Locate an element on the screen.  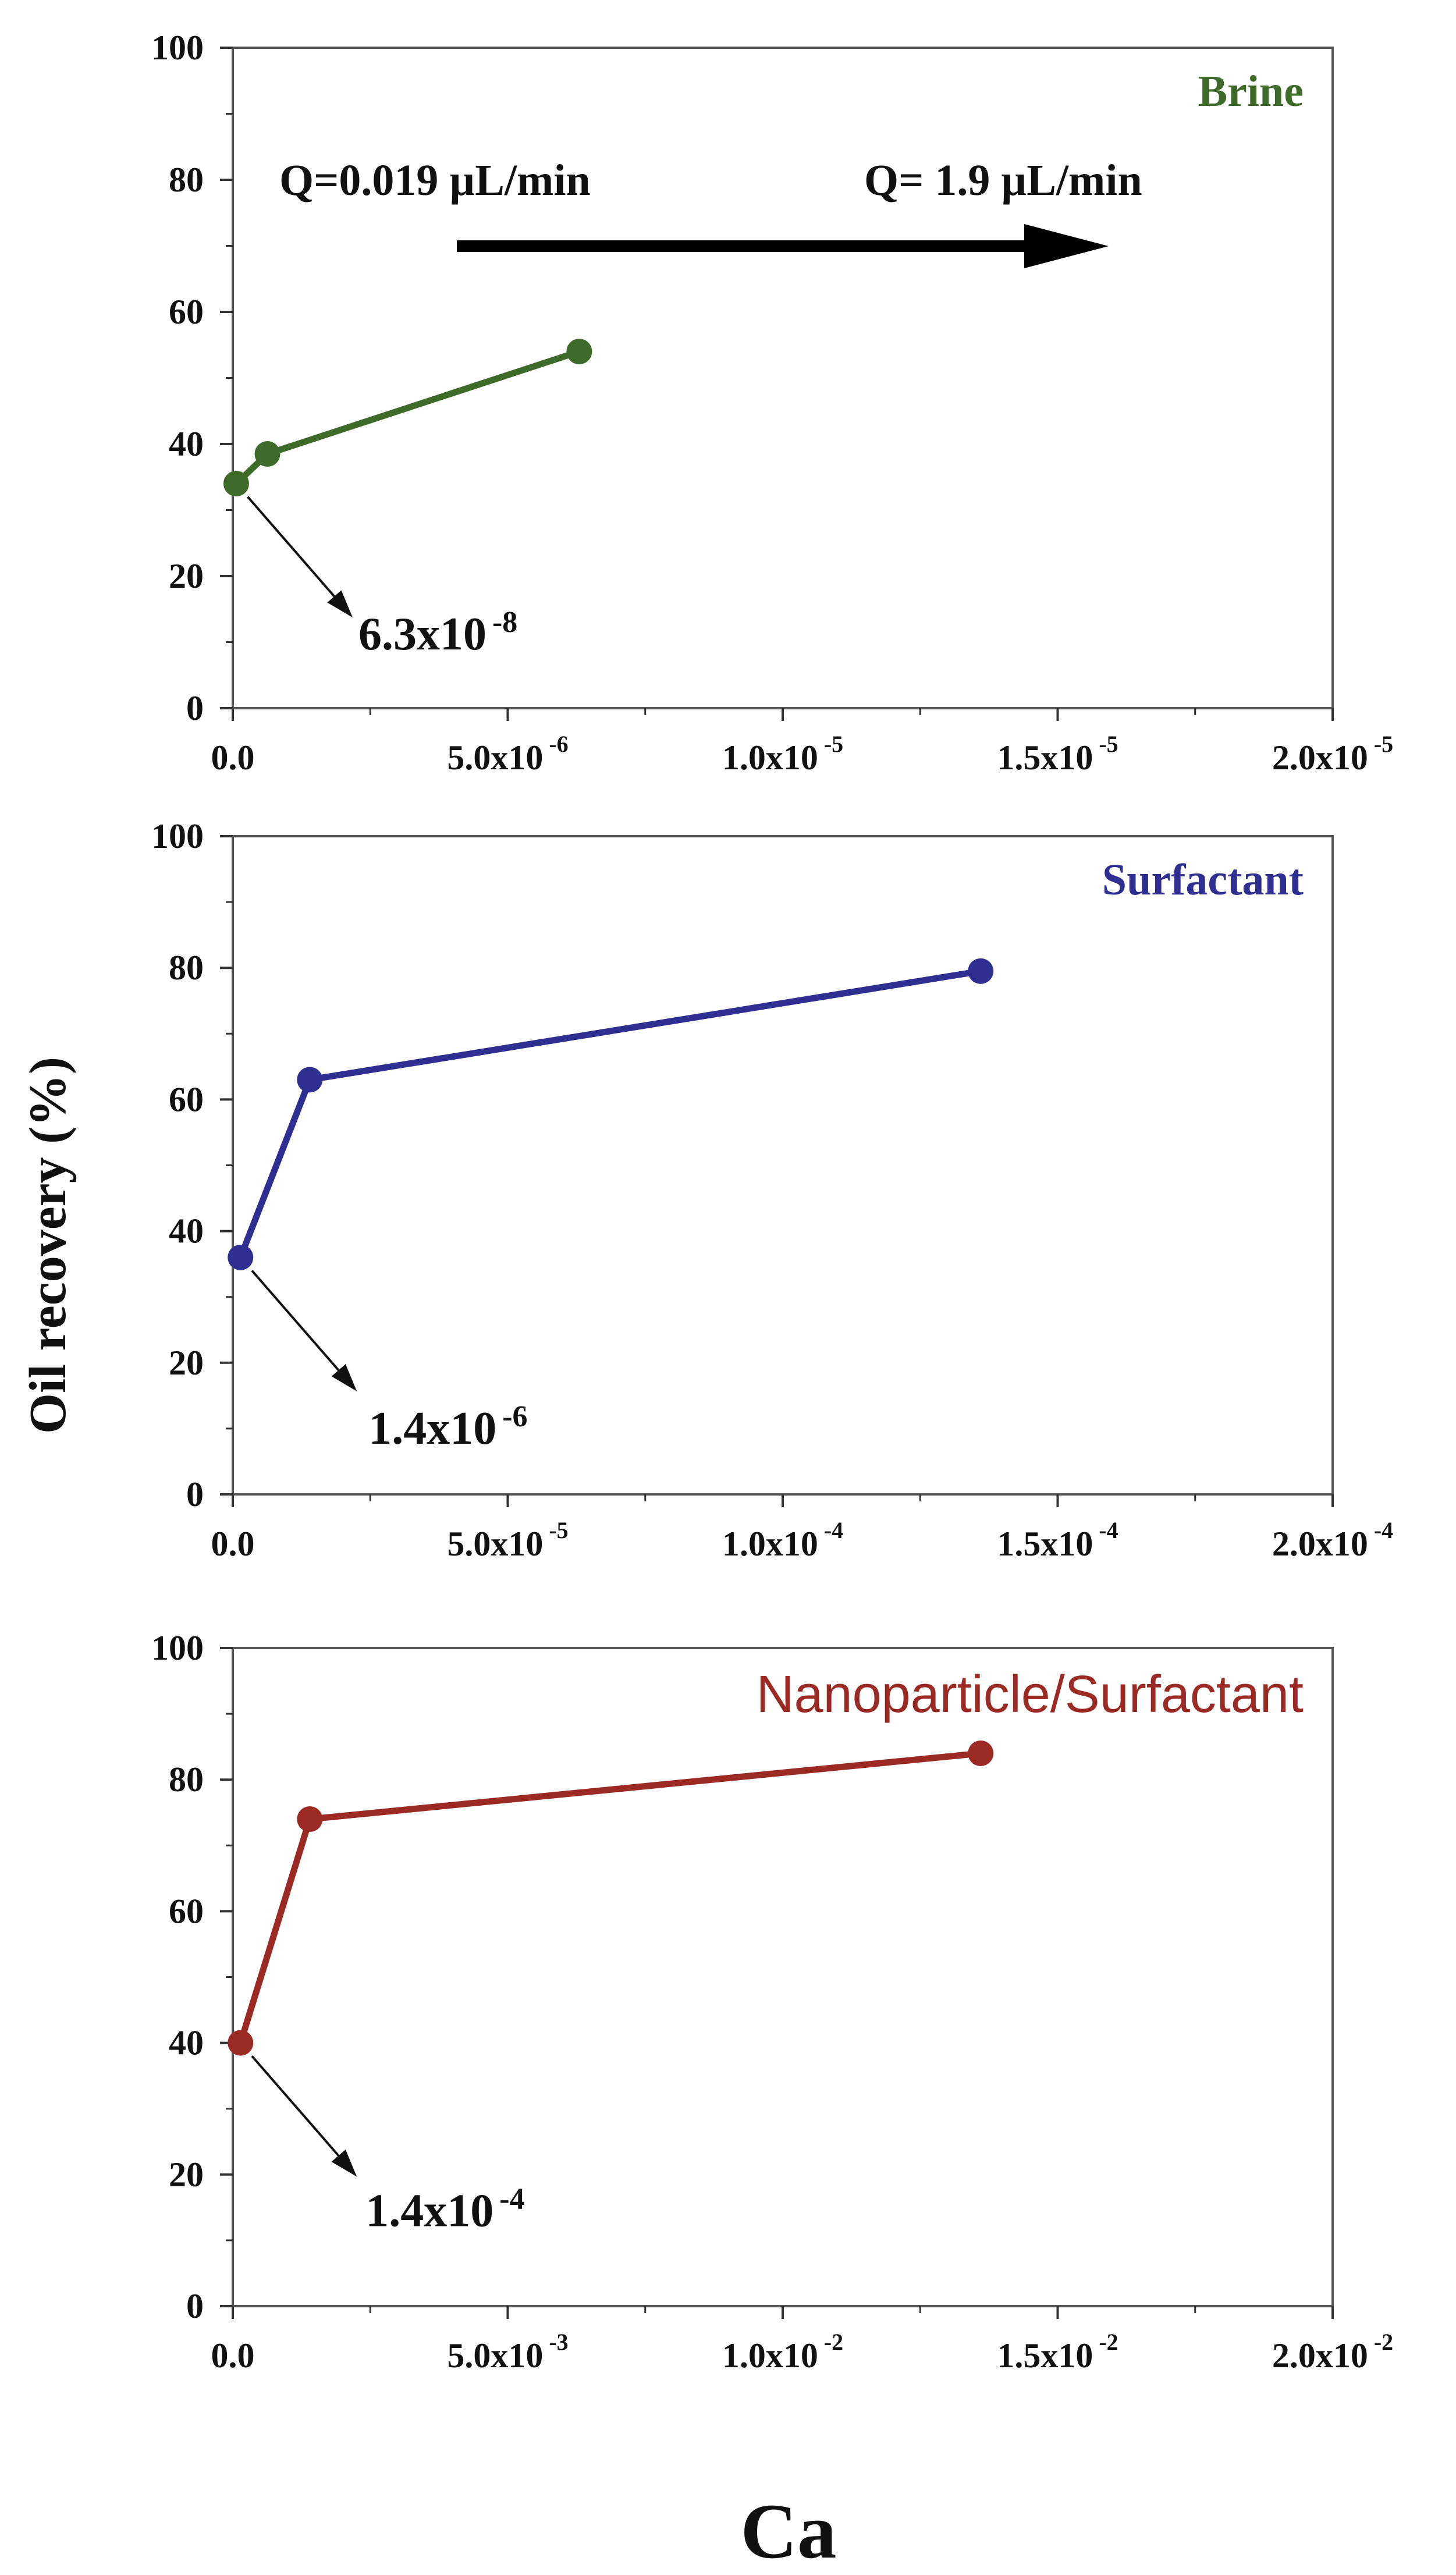
annotation-label: 6.3x10 -8 is located at coordinates (437, 633).